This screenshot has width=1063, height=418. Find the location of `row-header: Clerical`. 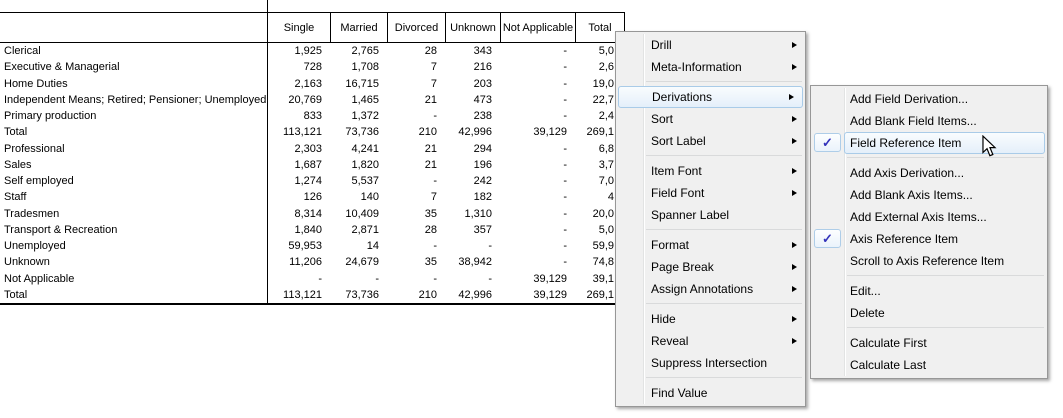

row-header: Clerical is located at coordinates (22, 51).